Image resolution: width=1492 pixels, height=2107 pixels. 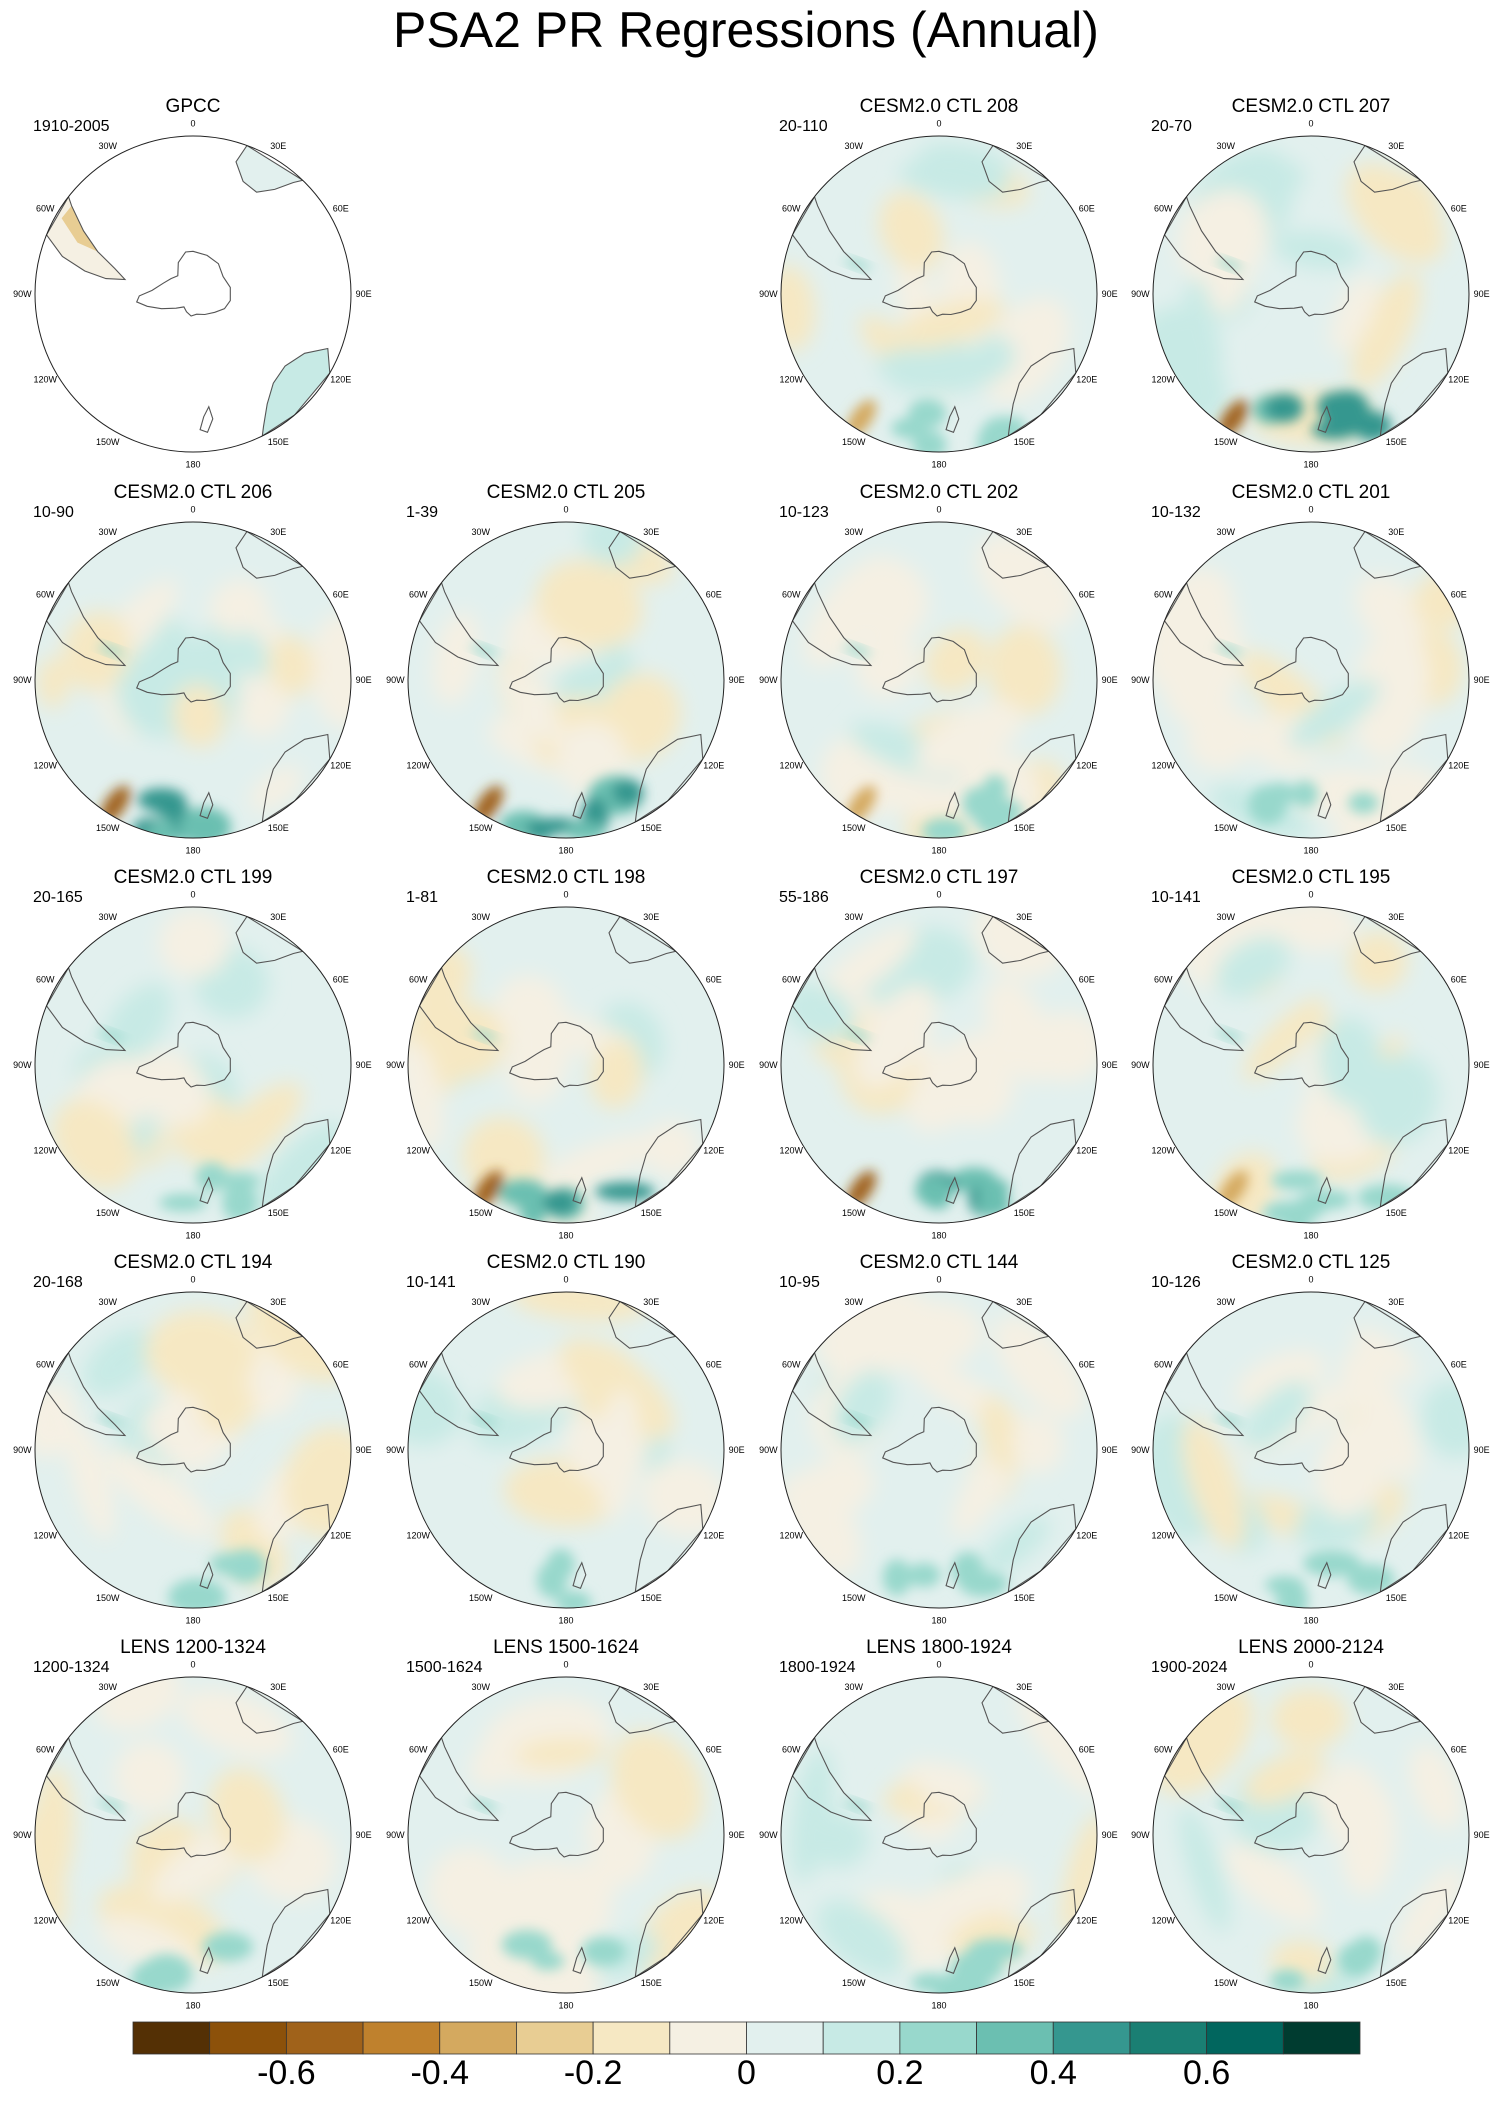 What do you see at coordinates (817, 1667) in the screenshot?
I see `panel-period: 1800-1924` at bounding box center [817, 1667].